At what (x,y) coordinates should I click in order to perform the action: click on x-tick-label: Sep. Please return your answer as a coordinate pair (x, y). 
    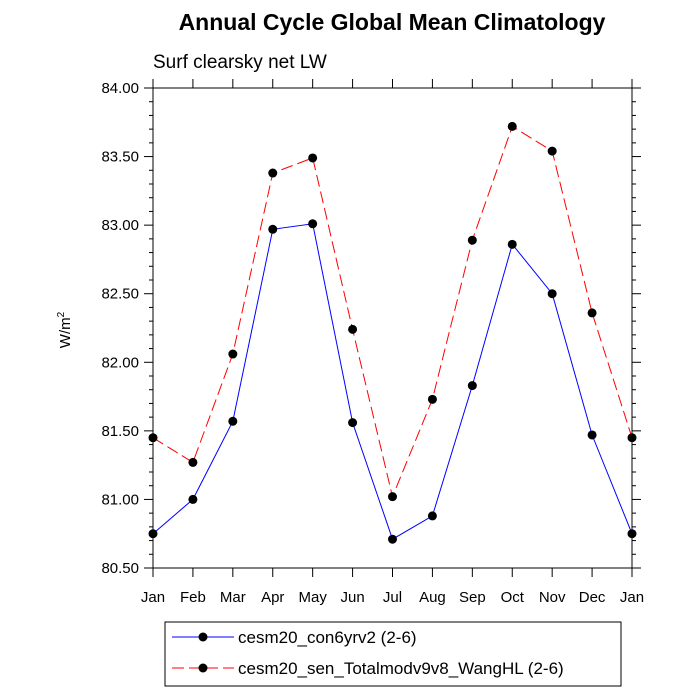
    Looking at the image, I should click on (472, 597).